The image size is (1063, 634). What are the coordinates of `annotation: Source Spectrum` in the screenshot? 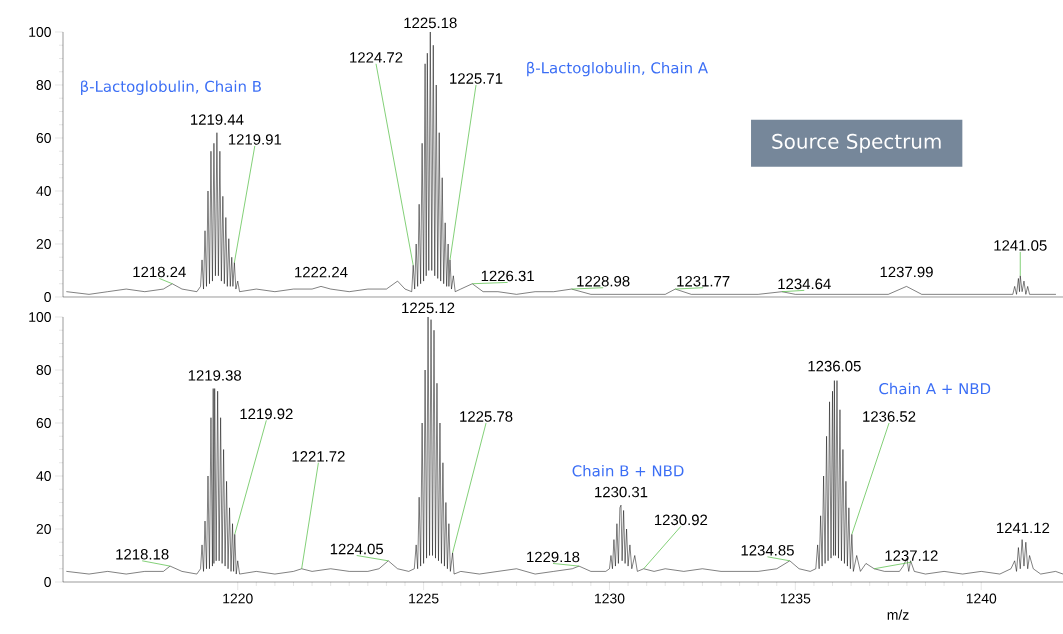 It's located at (856, 143).